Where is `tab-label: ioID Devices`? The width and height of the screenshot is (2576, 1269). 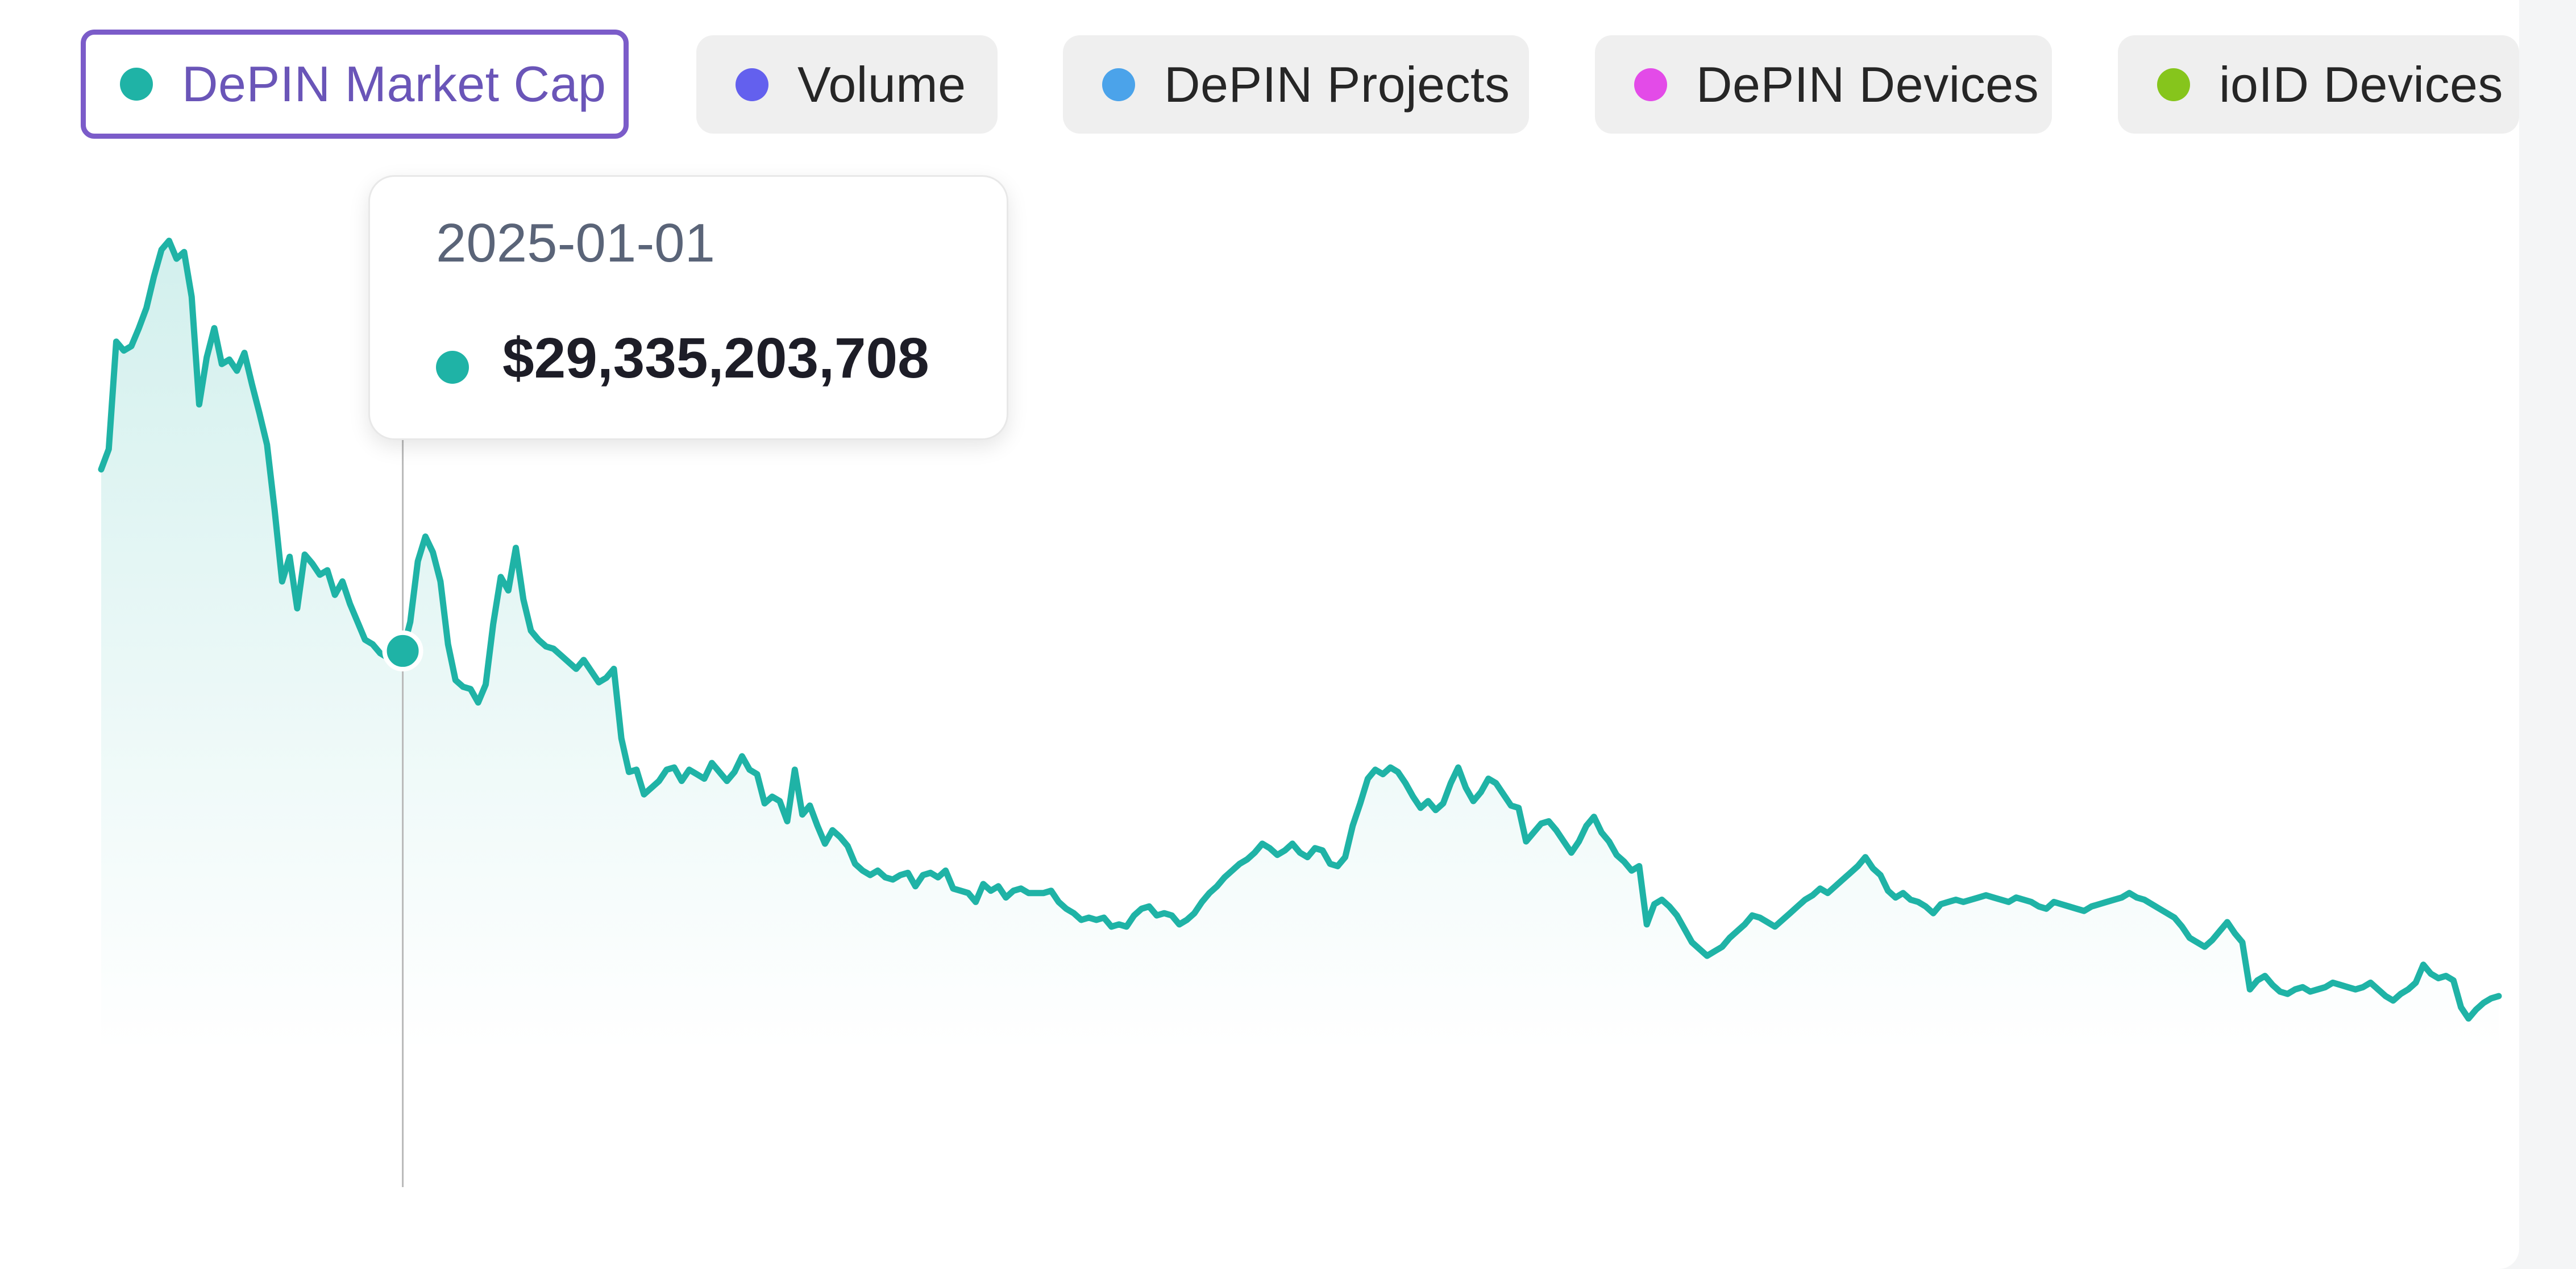
tab-label: ioID Devices is located at coordinates (2361, 85).